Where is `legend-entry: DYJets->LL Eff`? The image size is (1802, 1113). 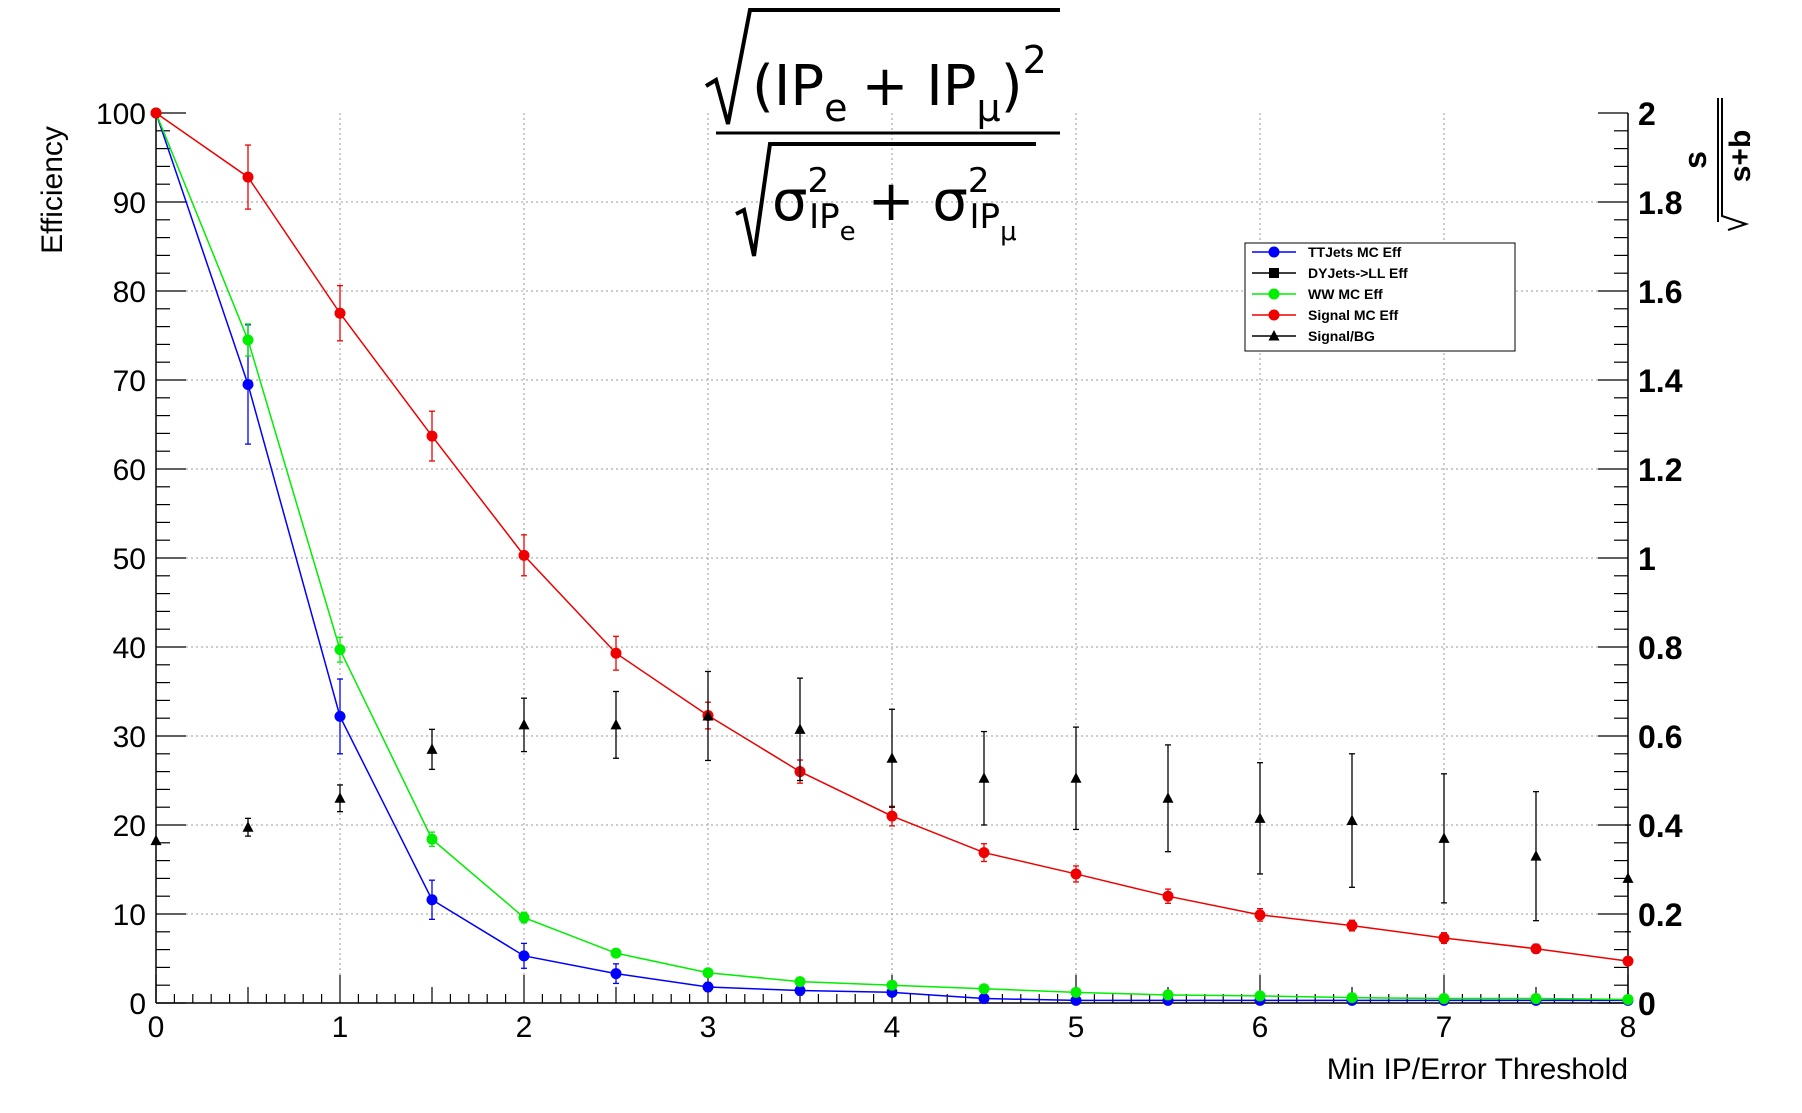
legend-entry: DYJets->LL Eff is located at coordinates (1330, 273).